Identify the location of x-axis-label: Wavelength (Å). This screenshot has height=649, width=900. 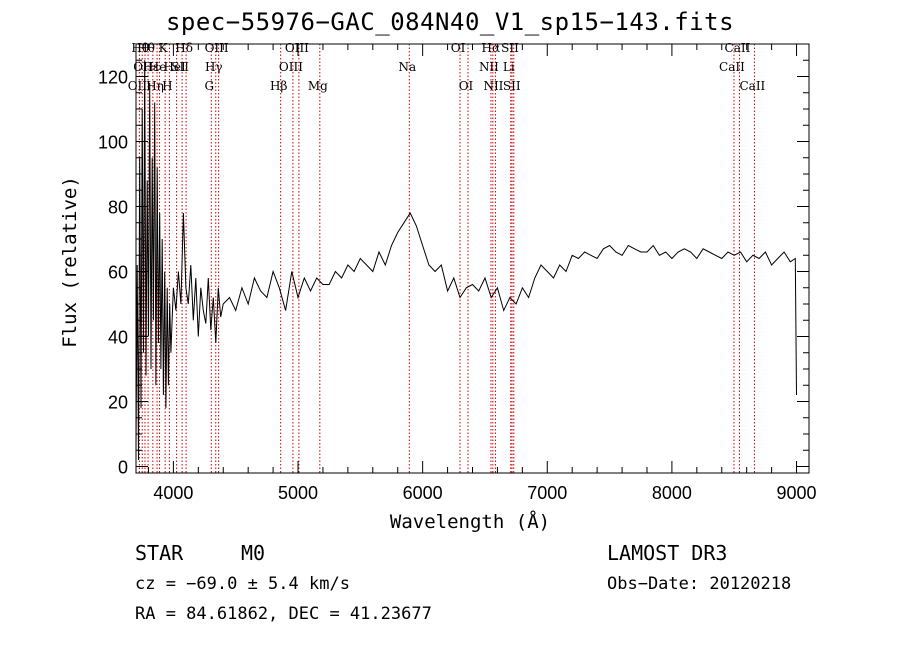
(470, 522).